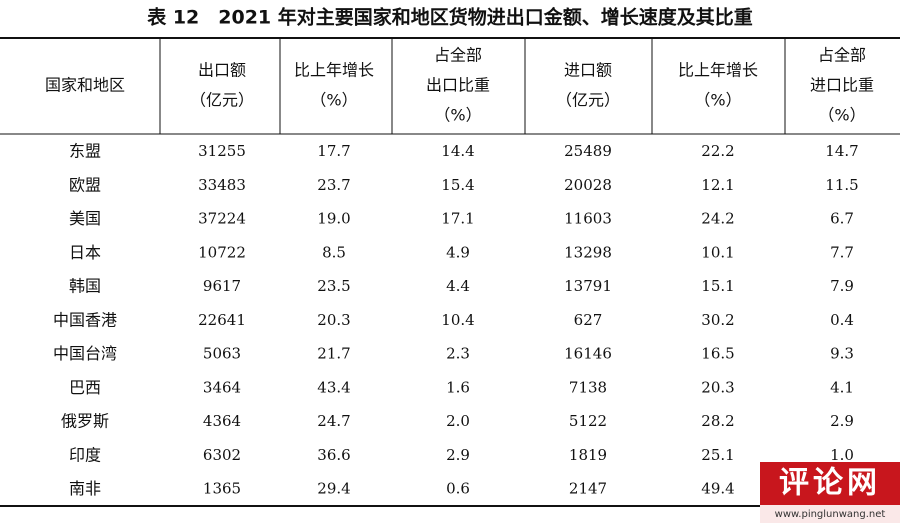  Describe the element at coordinates (85, 85) in the screenshot. I see `header-cell: 国家和地区` at that location.